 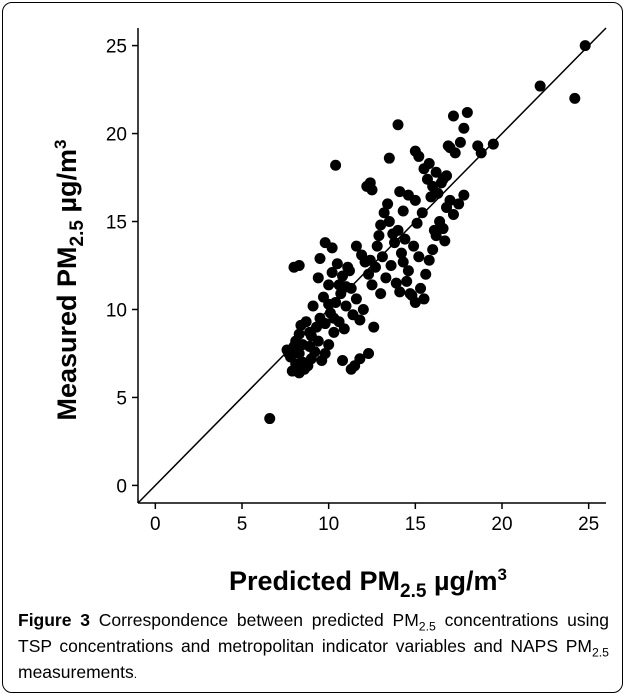 I want to click on x-tick-label: 20, so click(x=501, y=524).